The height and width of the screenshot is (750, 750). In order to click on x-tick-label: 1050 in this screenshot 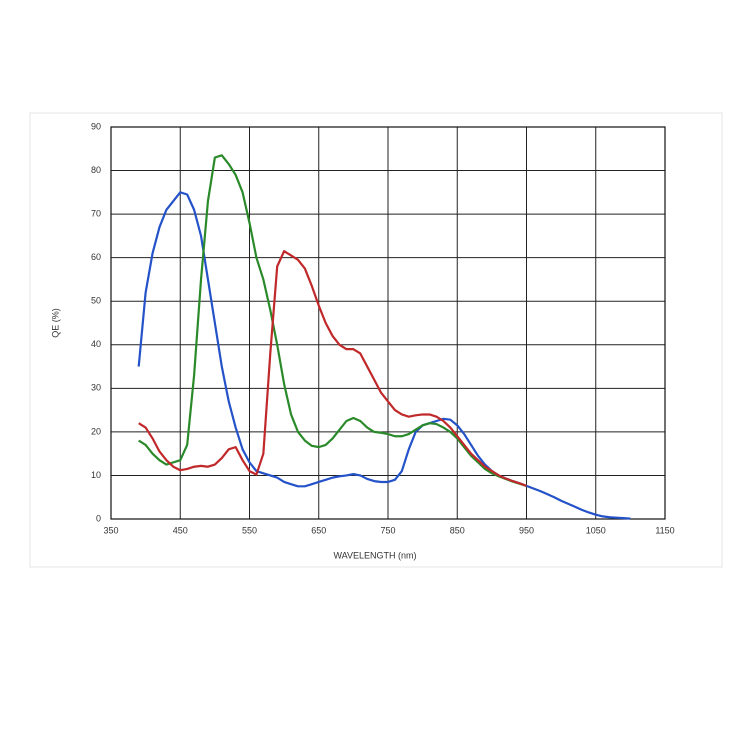, I will do `click(596, 530)`.